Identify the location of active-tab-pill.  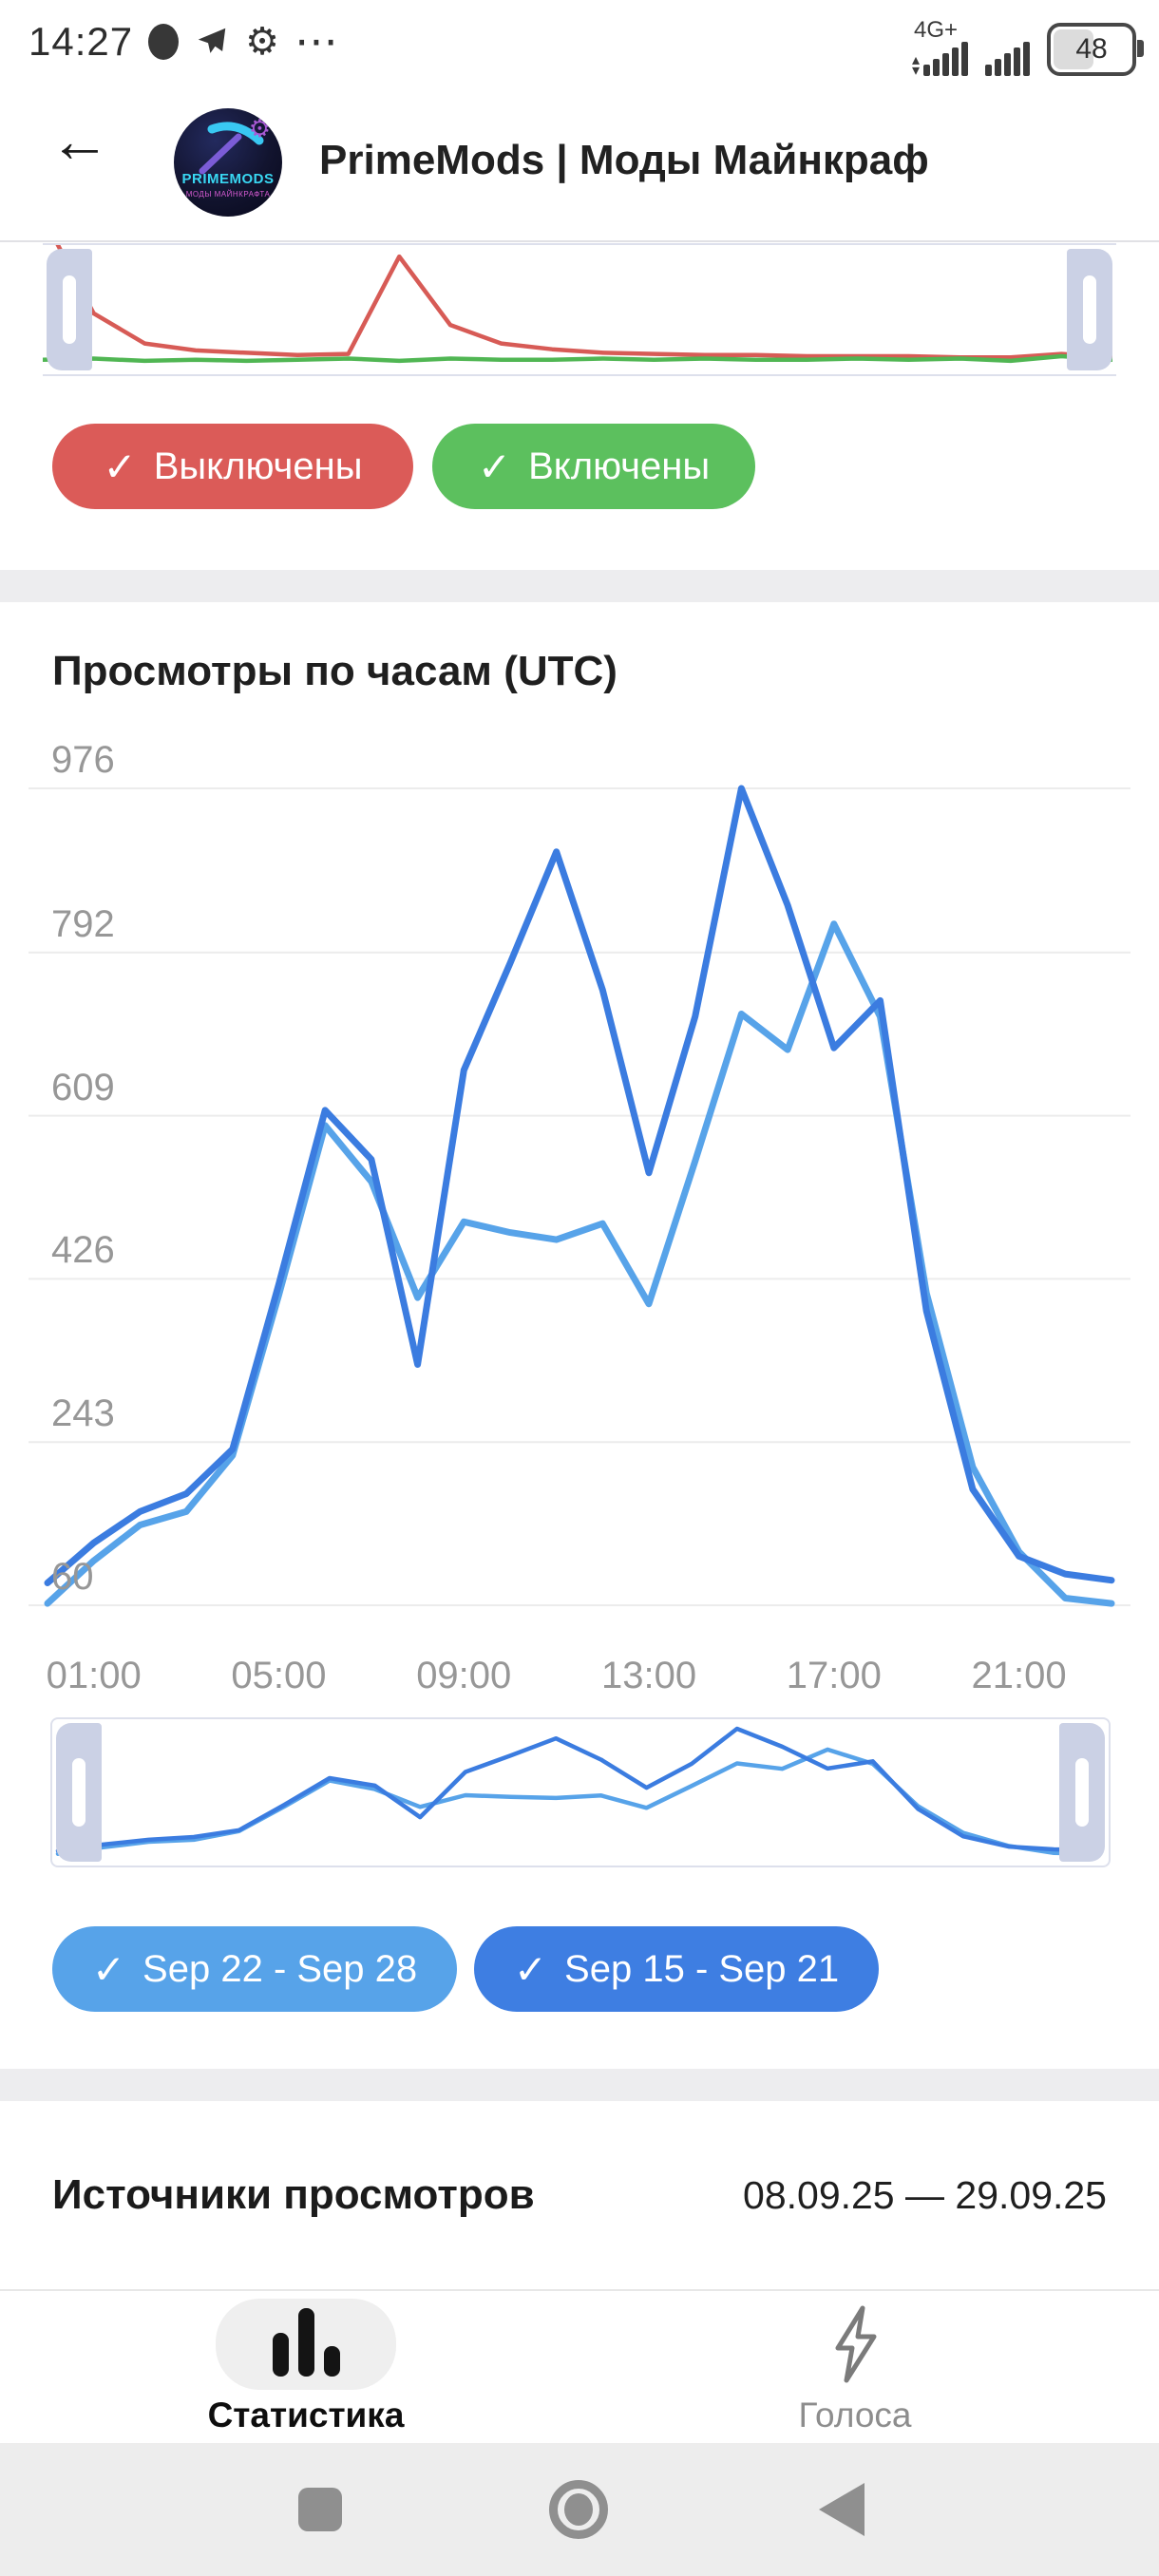
(306, 2344).